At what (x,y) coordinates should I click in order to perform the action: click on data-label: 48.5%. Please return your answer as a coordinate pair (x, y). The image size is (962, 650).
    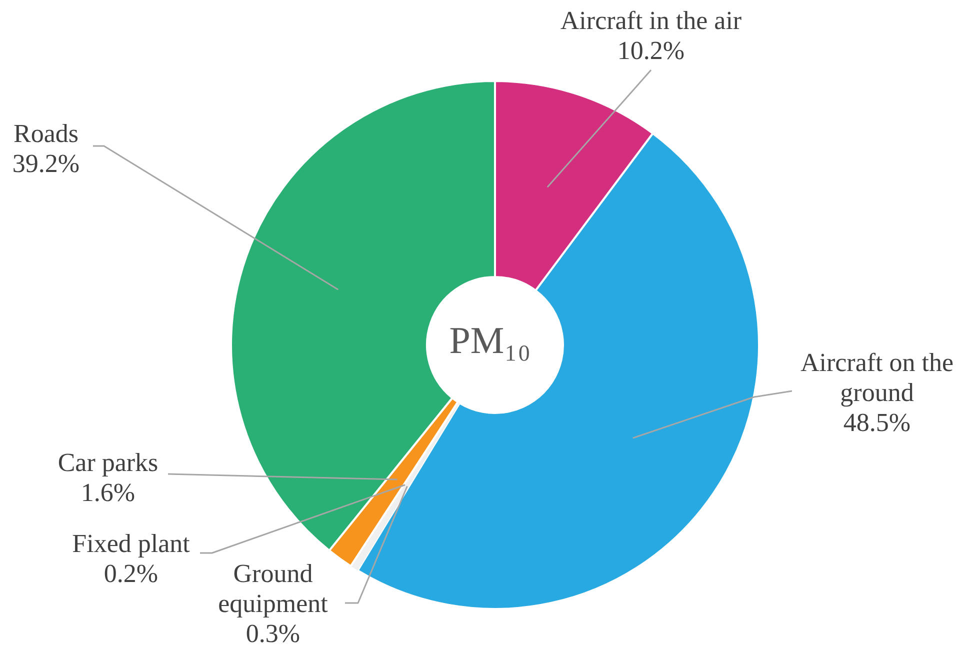
    Looking at the image, I should click on (877, 422).